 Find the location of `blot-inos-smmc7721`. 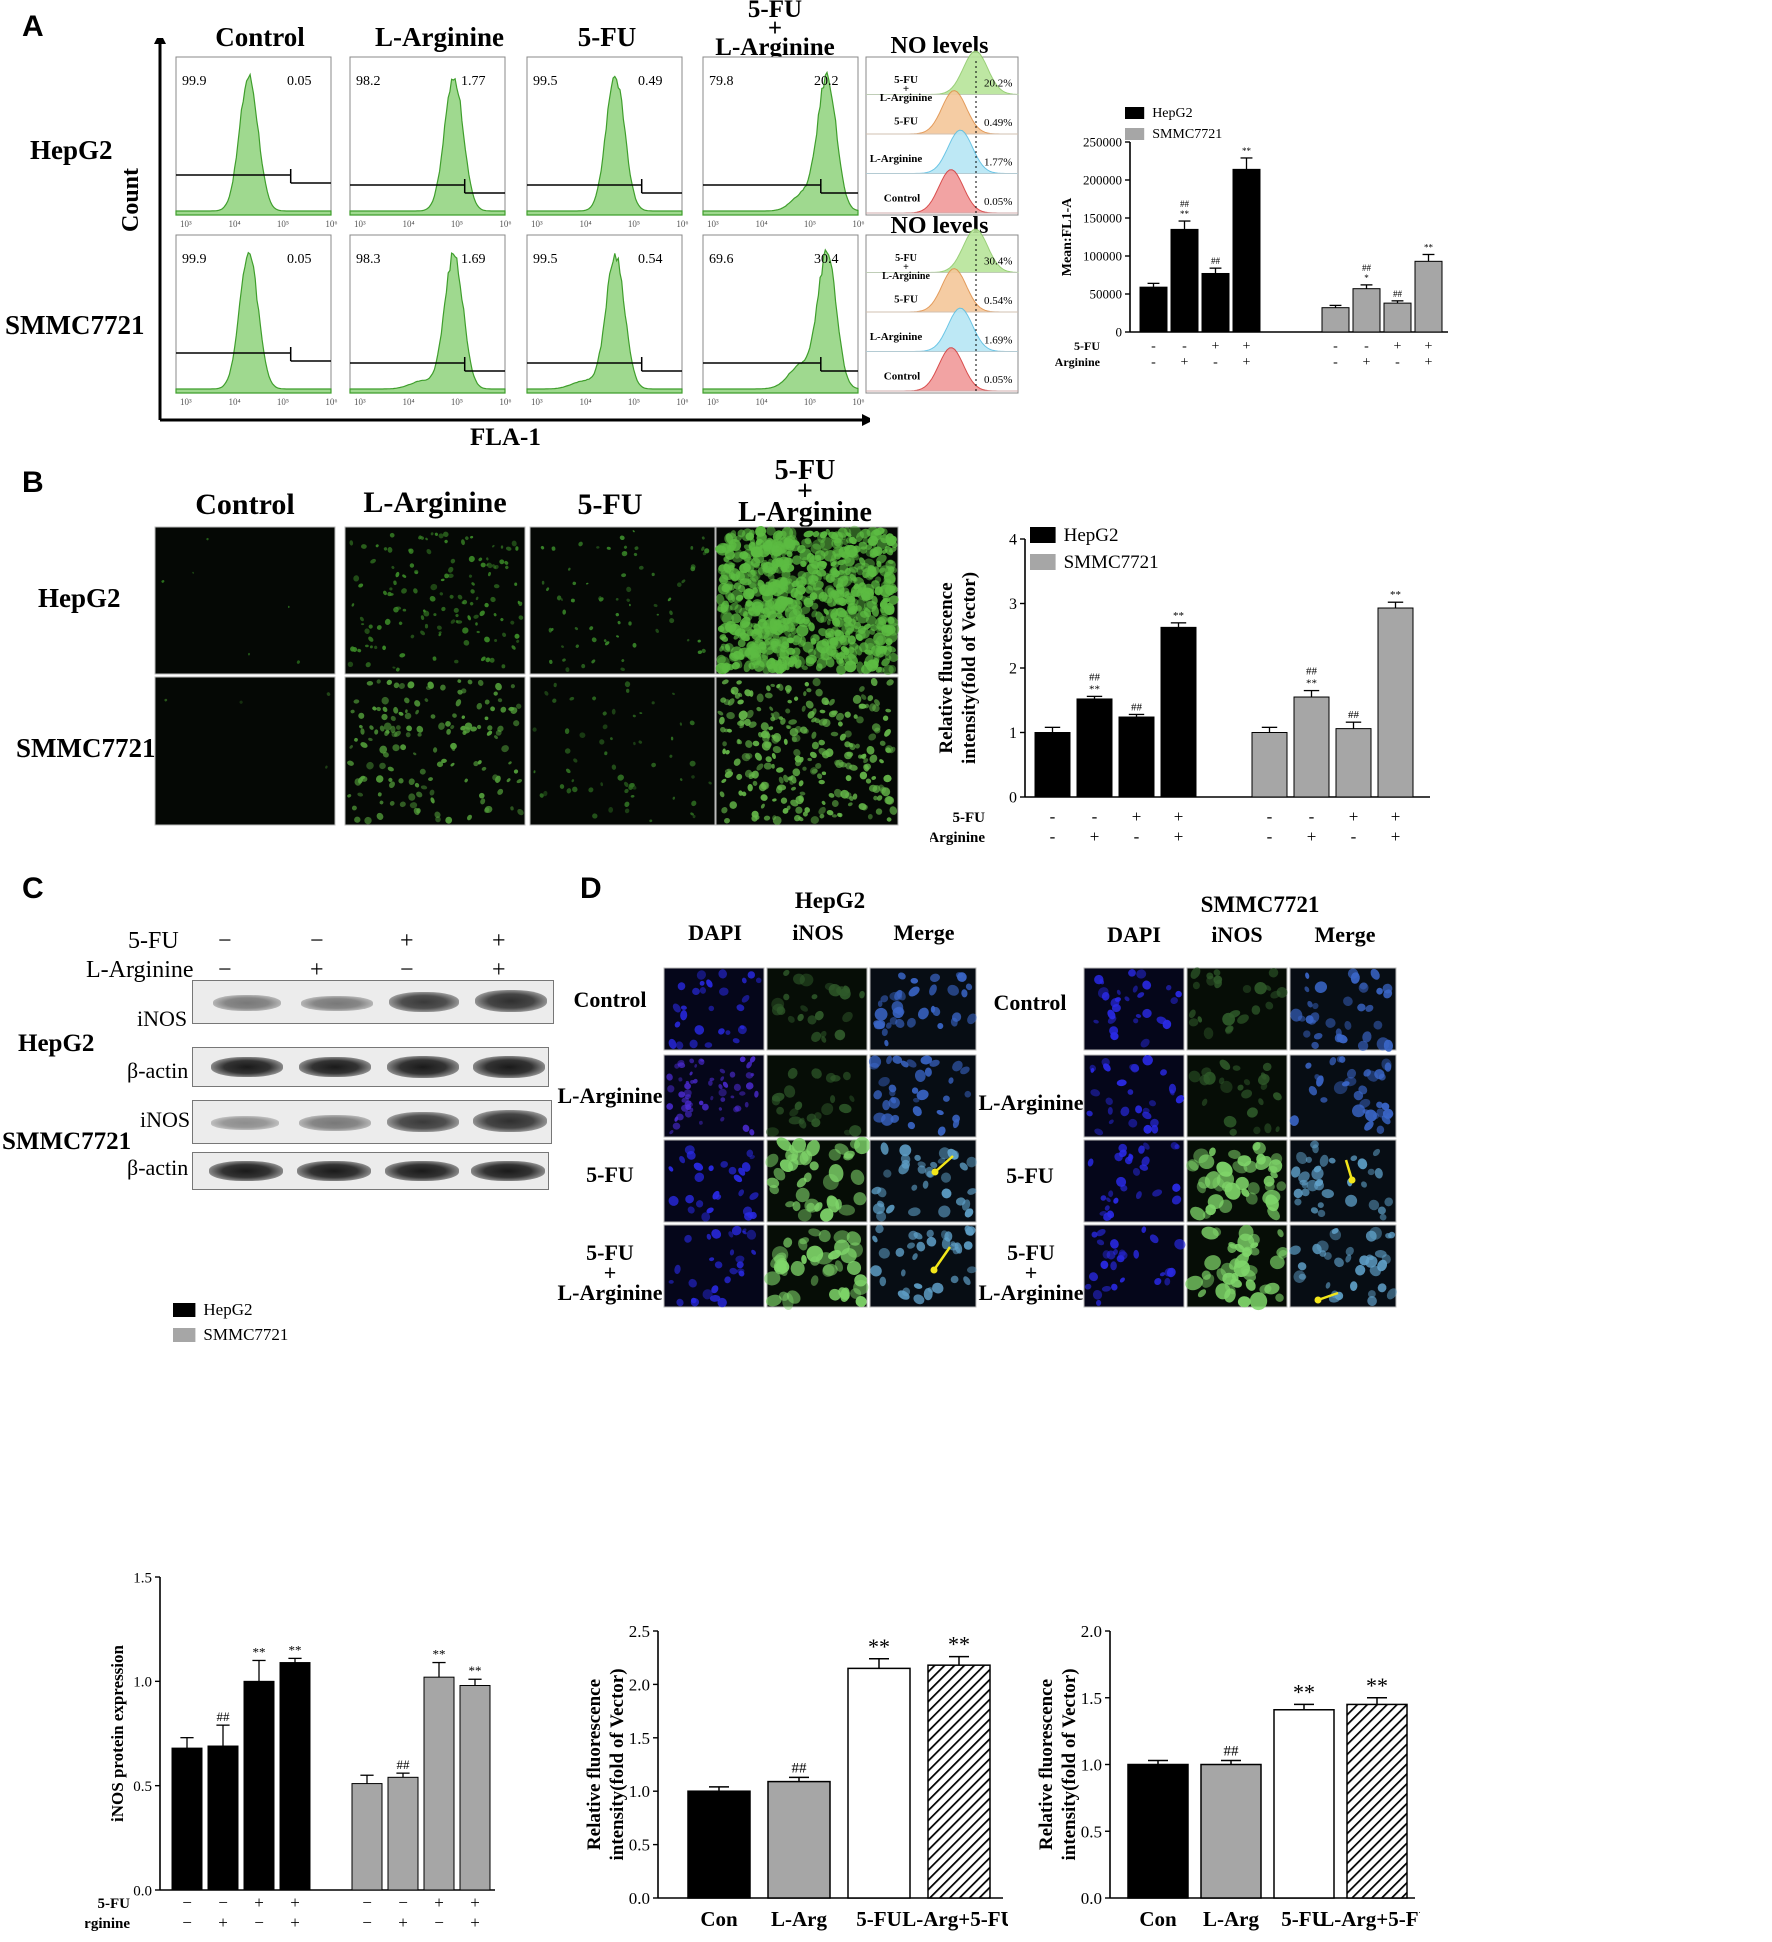

blot-inos-smmc7721 is located at coordinates (372, 1122).